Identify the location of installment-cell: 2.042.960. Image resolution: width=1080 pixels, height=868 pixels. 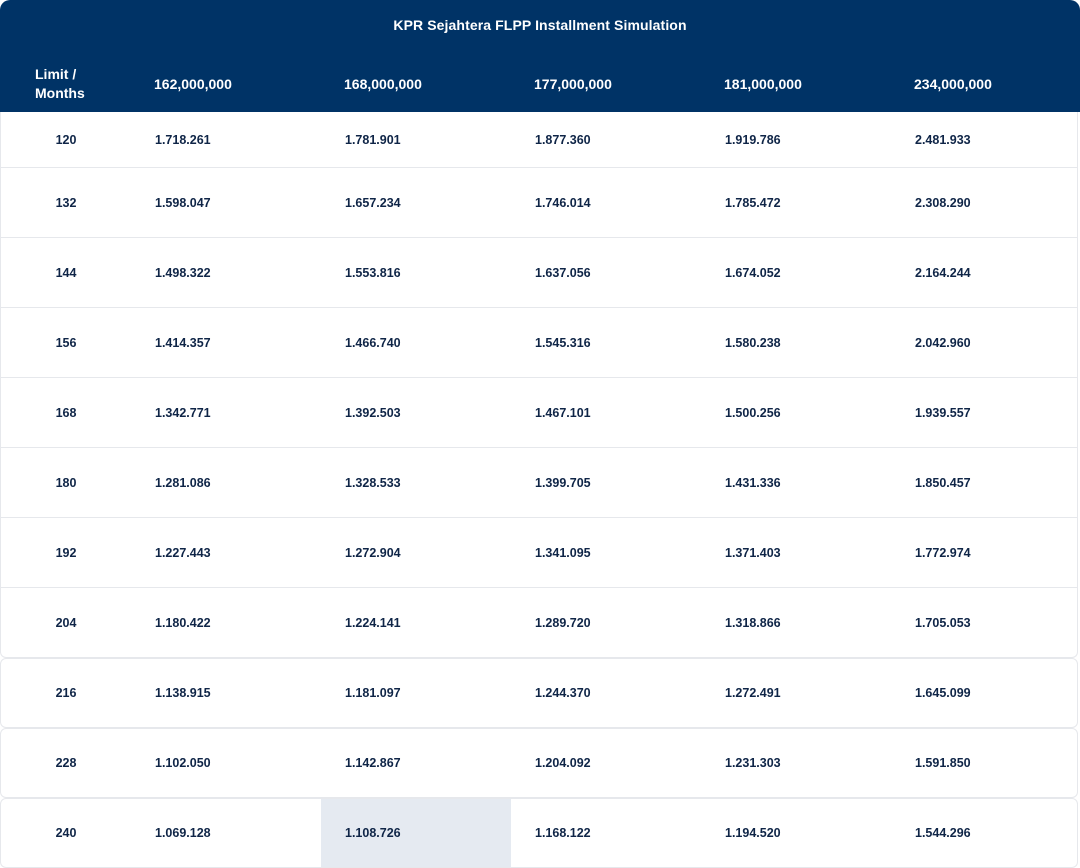
(943, 342).